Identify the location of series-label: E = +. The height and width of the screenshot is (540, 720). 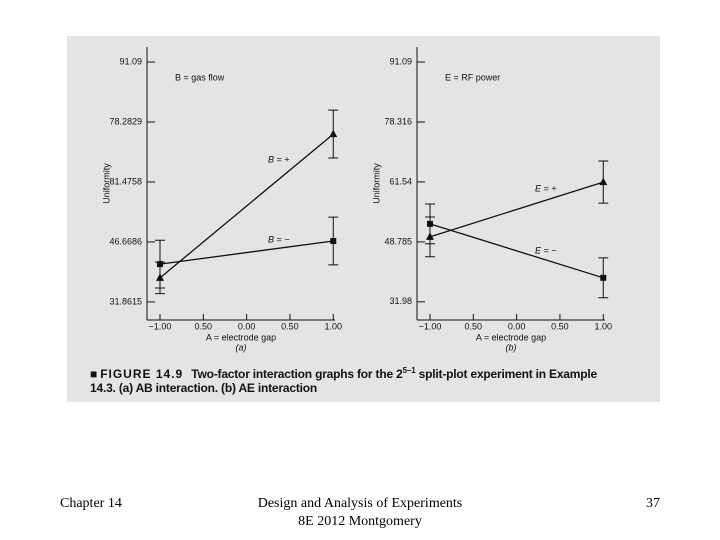
(546, 188).